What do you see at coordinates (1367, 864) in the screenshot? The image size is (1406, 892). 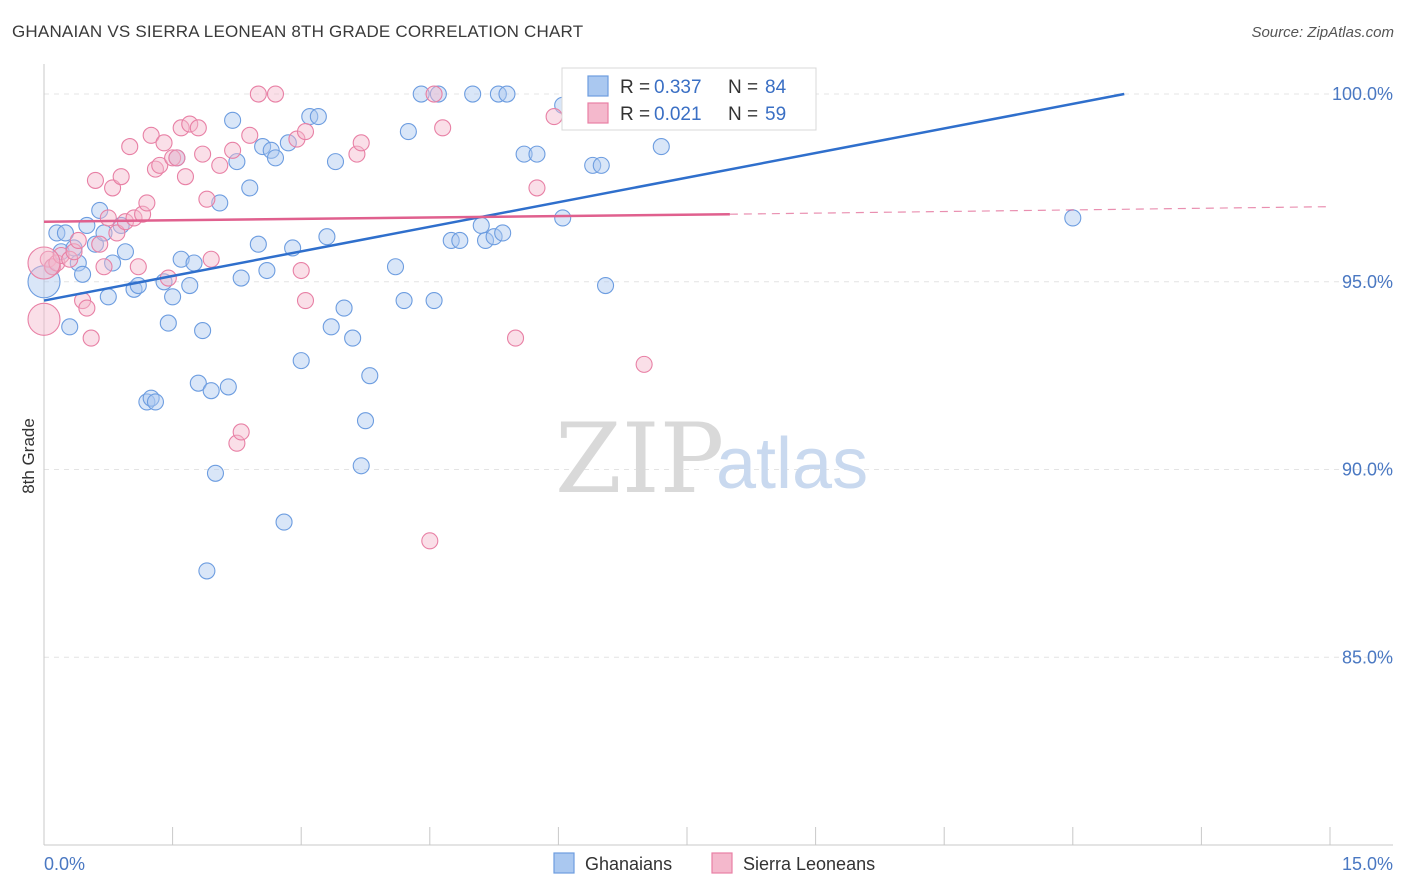 I see `x-tick-label-1: 15.0%` at bounding box center [1367, 864].